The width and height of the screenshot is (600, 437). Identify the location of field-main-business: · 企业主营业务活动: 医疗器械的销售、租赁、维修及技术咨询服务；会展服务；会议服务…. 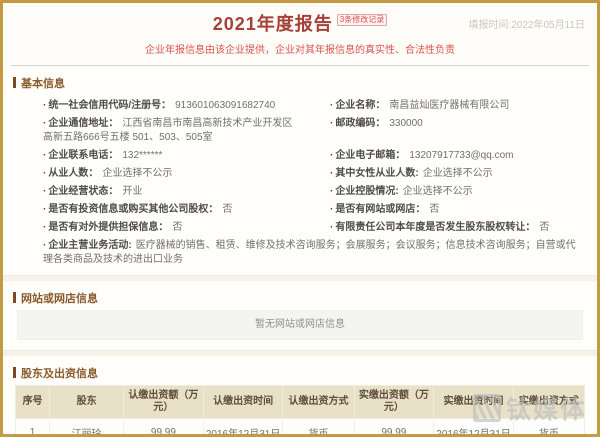
(300, 253).